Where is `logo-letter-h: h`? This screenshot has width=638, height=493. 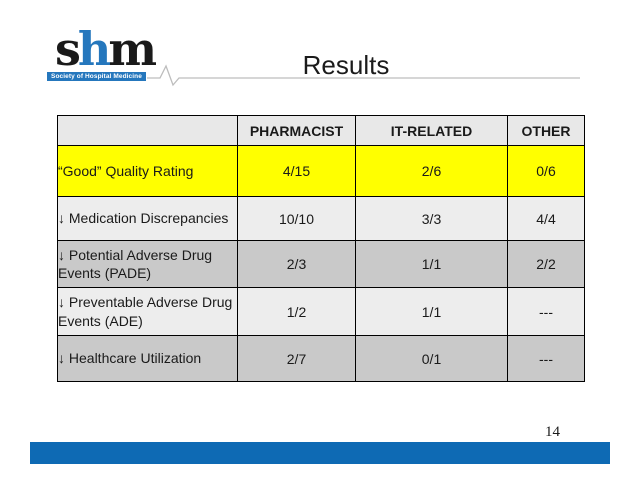 logo-letter-h: h is located at coordinates (94, 49).